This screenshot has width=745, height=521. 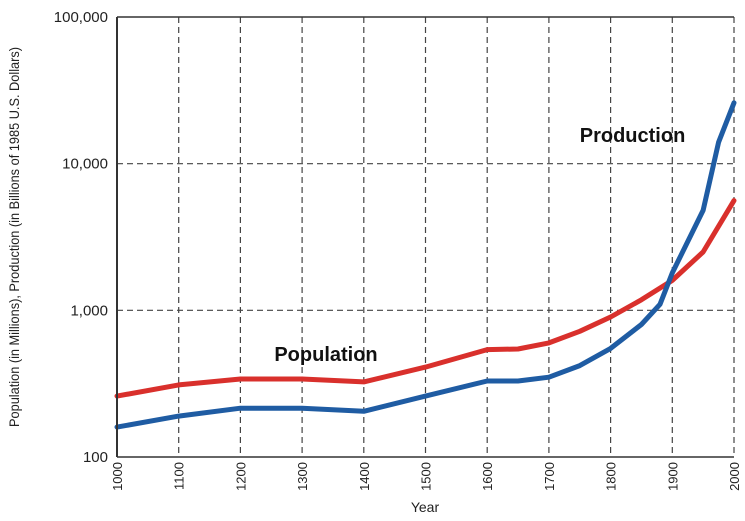 I want to click on x-tick-label: 1500, so click(x=426, y=476).